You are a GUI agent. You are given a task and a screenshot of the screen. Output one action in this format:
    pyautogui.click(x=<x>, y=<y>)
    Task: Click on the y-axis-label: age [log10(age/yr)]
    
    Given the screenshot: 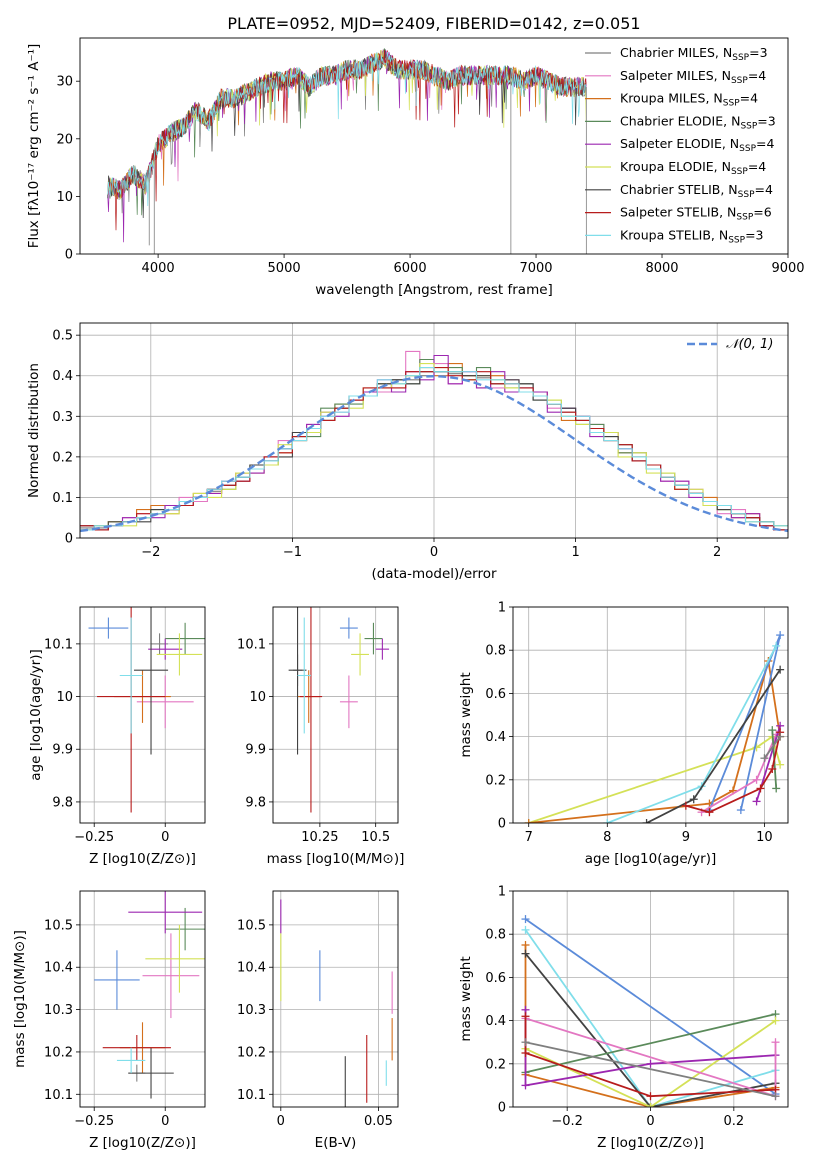 What is the action you would take?
    pyautogui.click(x=36, y=715)
    